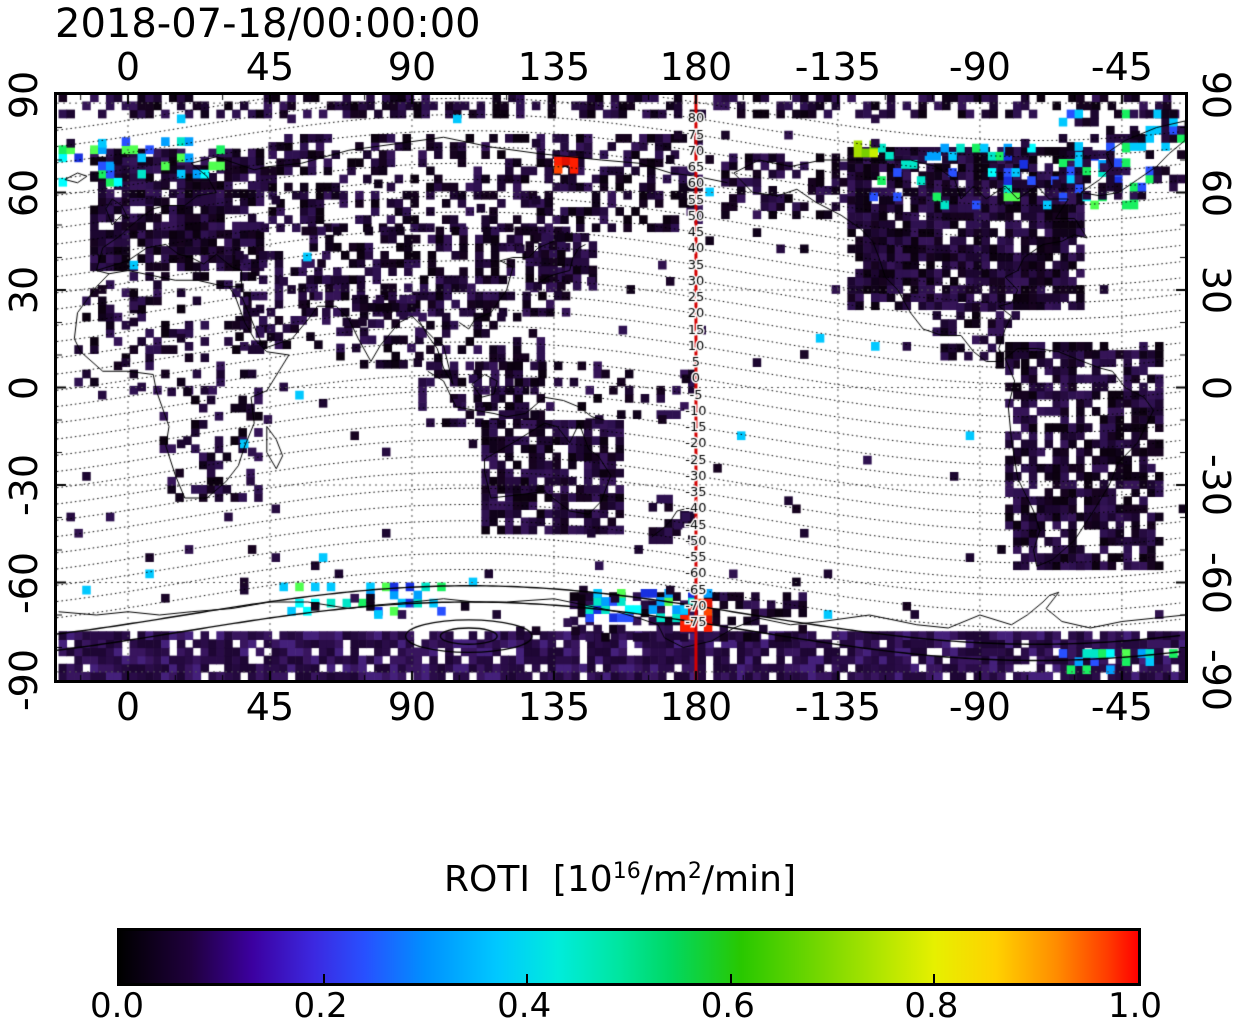 Image resolution: width=1240 pixels, height=1024 pixels. I want to click on lon-tick-label-bottom: 90, so click(412, 707).